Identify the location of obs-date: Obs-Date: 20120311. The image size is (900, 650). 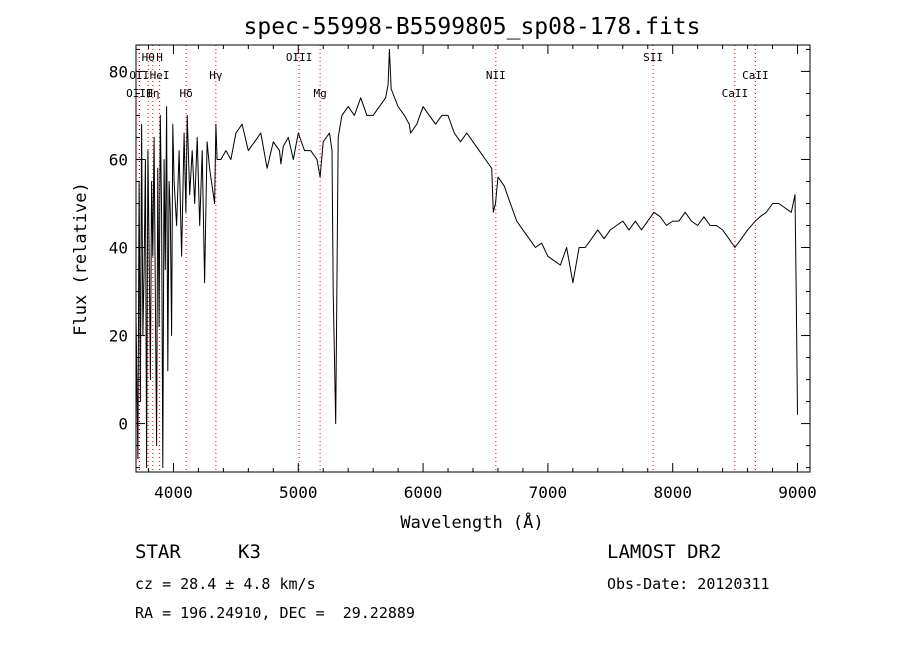
(688, 584).